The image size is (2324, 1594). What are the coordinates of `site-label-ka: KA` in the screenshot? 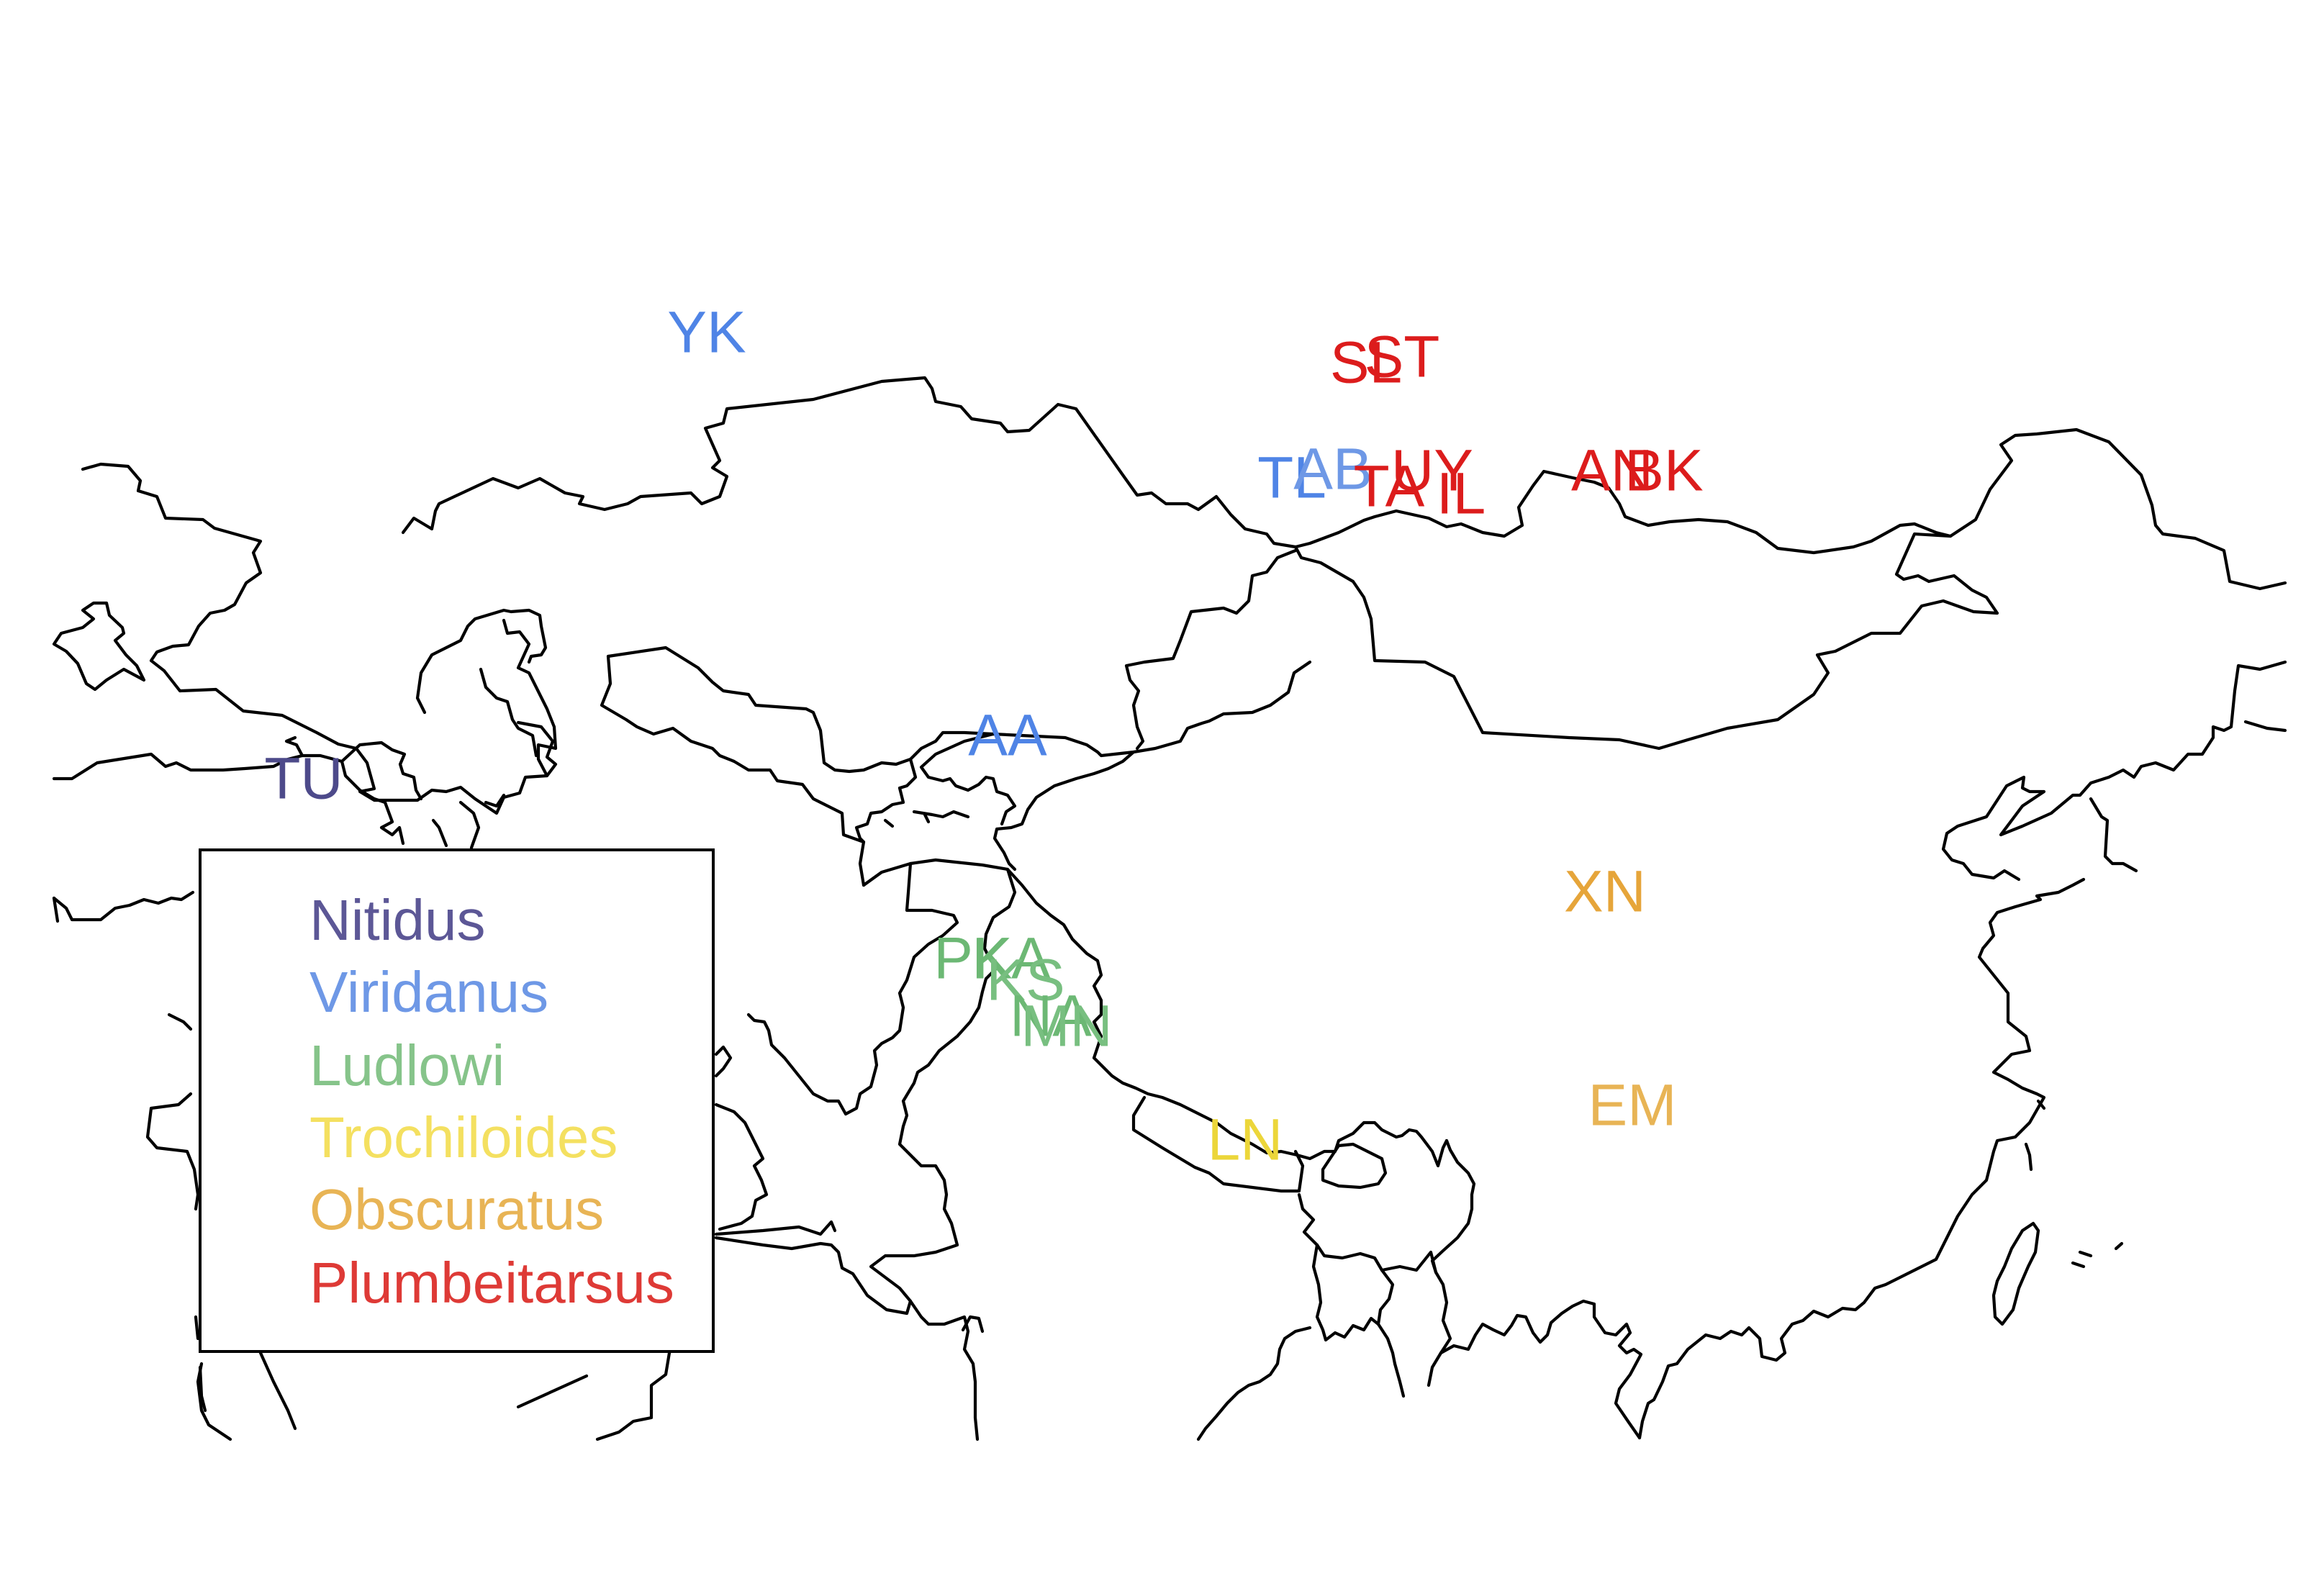 It's located at (1011, 959).